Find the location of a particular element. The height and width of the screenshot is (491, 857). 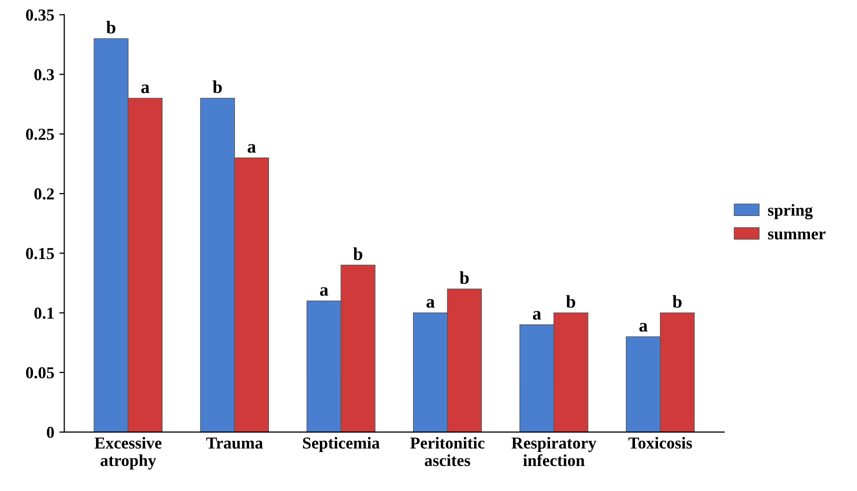

x-tick-label: Toxicosis is located at coordinates (660, 442).